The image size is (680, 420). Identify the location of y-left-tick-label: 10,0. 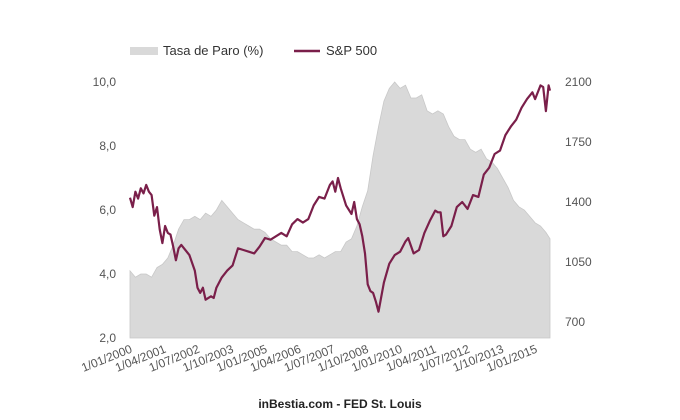
(105, 82).